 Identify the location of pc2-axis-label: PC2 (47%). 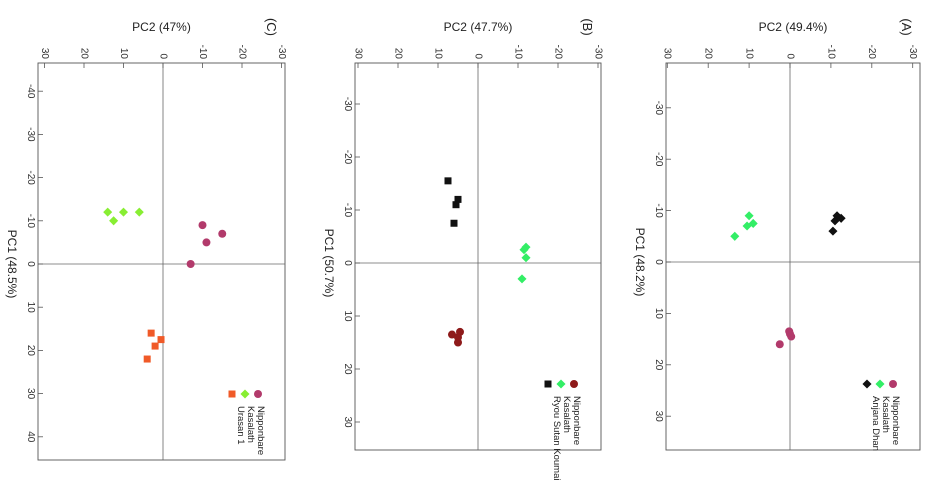
(161, 27).